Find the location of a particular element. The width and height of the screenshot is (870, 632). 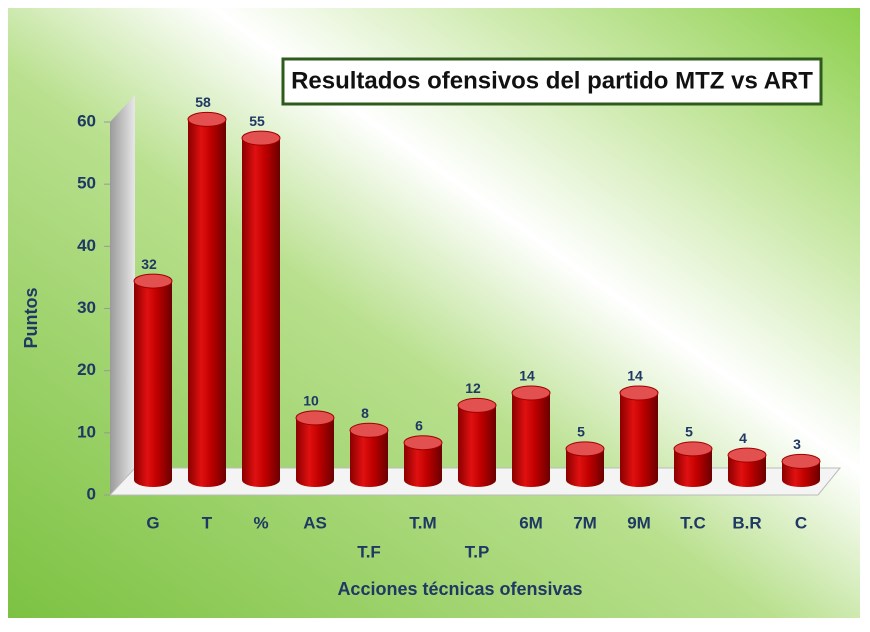

y-tick-label: 50 is located at coordinates (86, 183).